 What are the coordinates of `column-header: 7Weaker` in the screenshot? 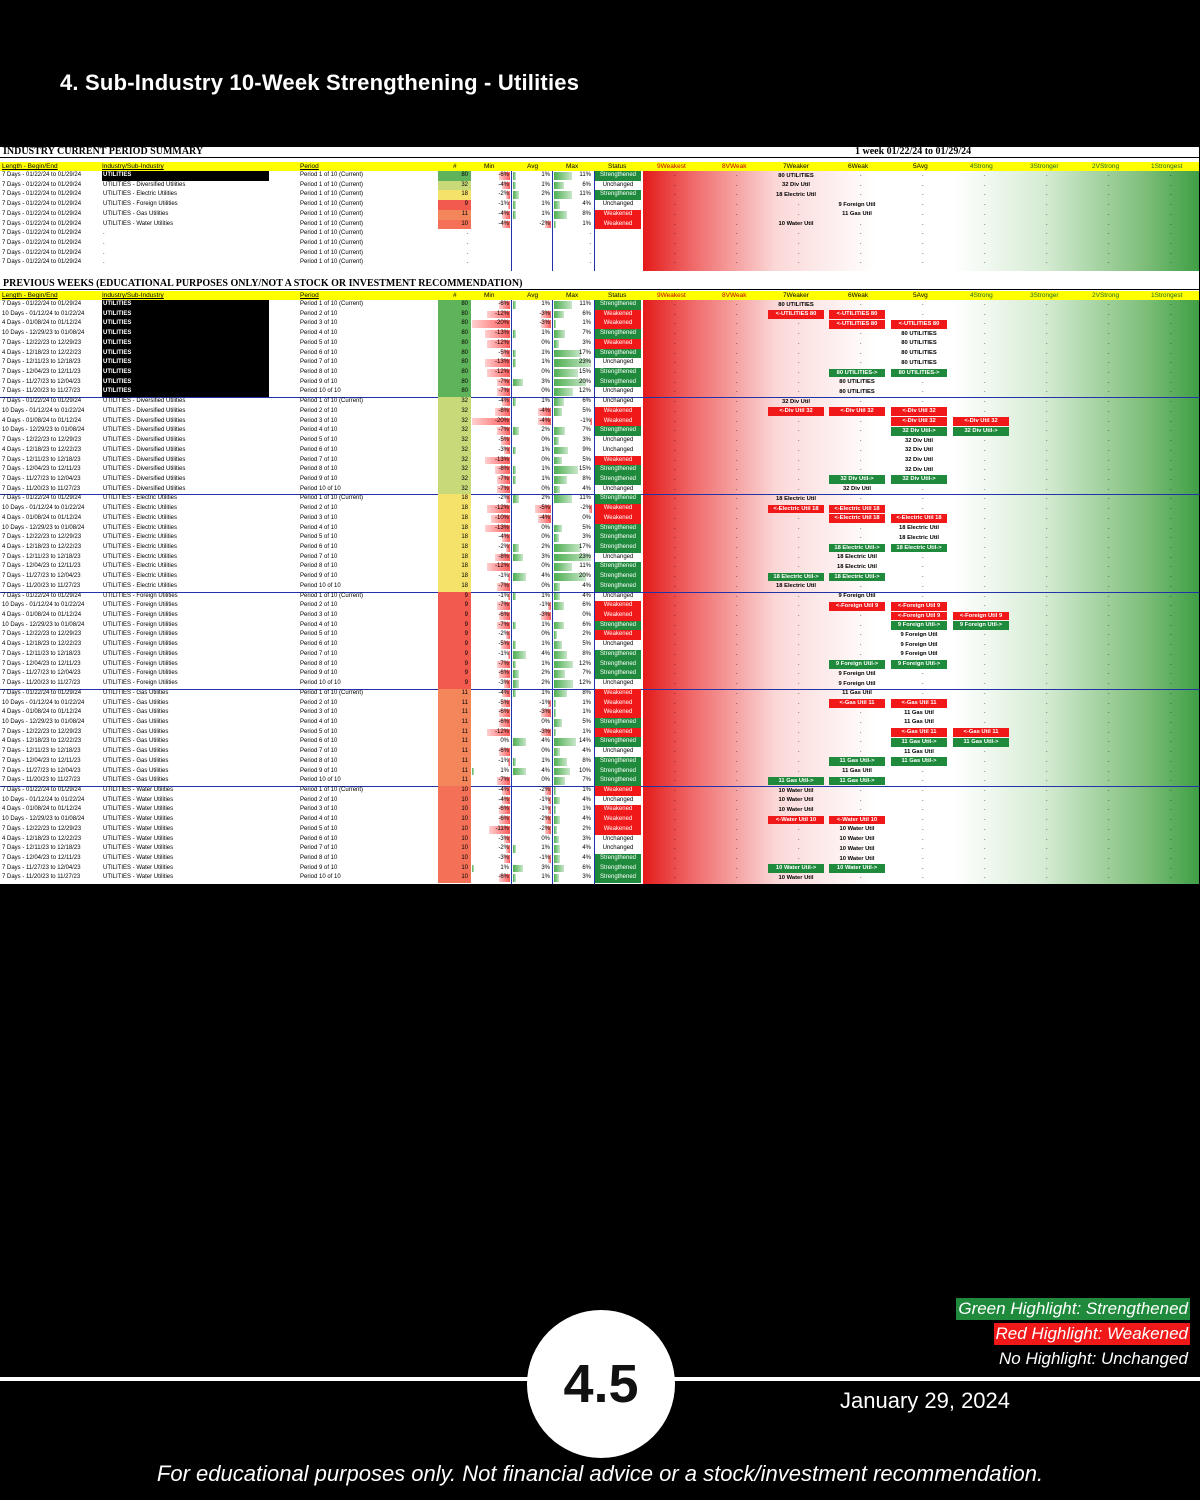 It's located at (796, 166).